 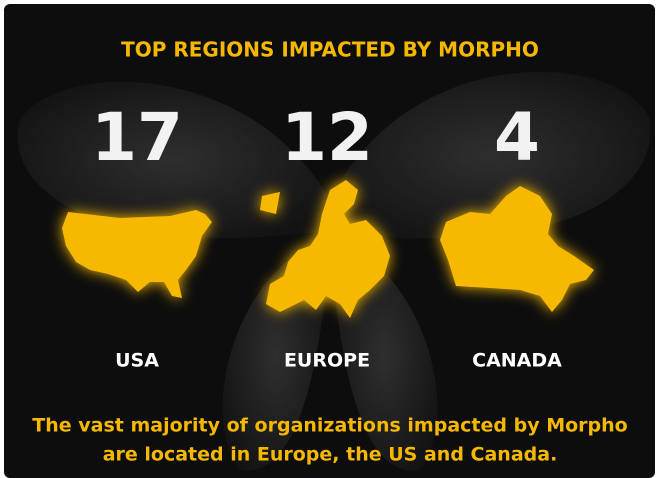 I want to click on title: TOP REGIONS IMPACTED BY MORPHO, so click(x=330, y=50).